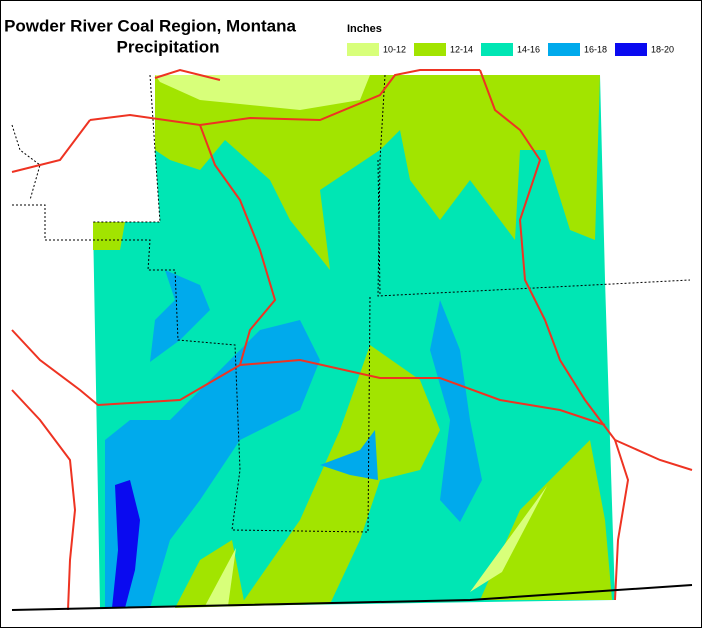 The width and height of the screenshot is (702, 628). Describe the element at coordinates (528, 49) in the screenshot. I see `legend-label: 14-16` at that location.